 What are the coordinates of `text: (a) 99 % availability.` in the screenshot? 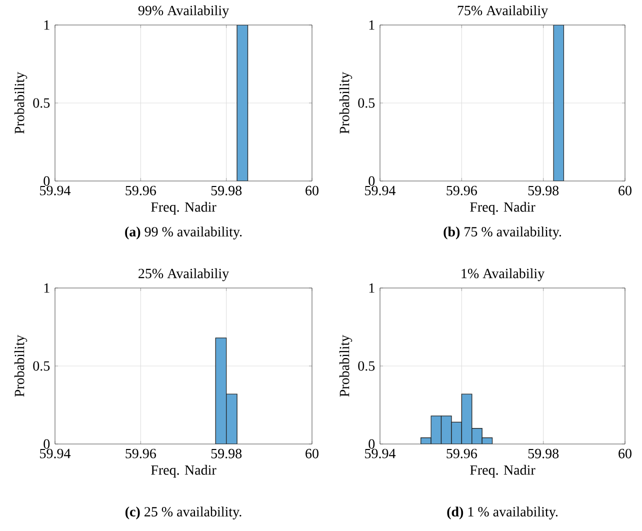 It's located at (183, 233).